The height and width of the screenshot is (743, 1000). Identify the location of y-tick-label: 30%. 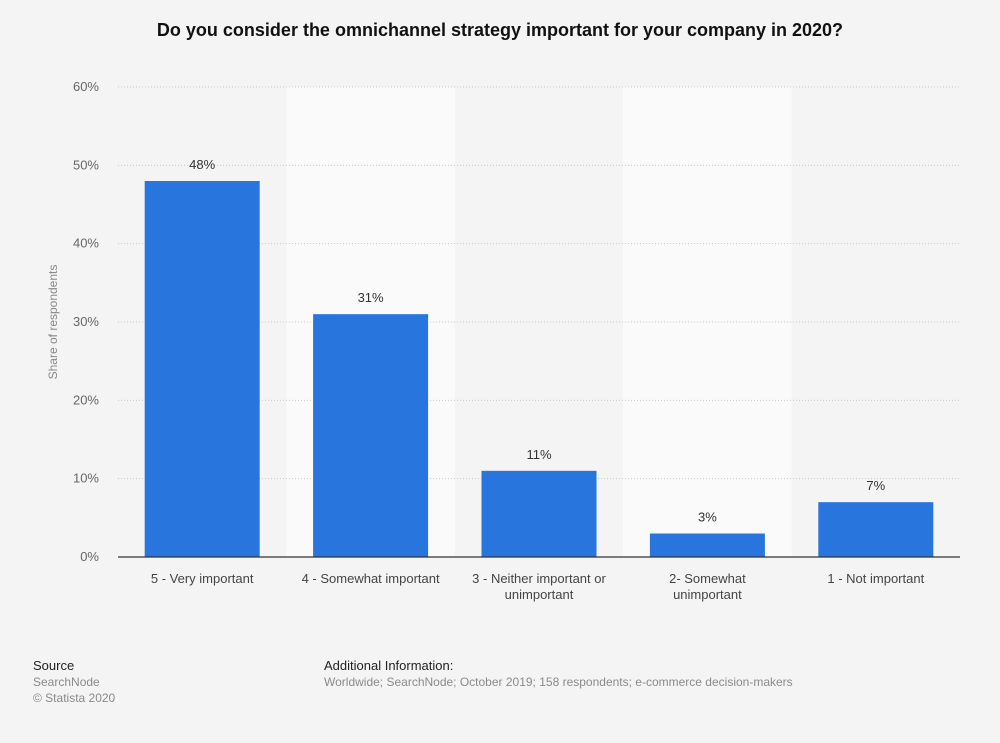
(86, 321).